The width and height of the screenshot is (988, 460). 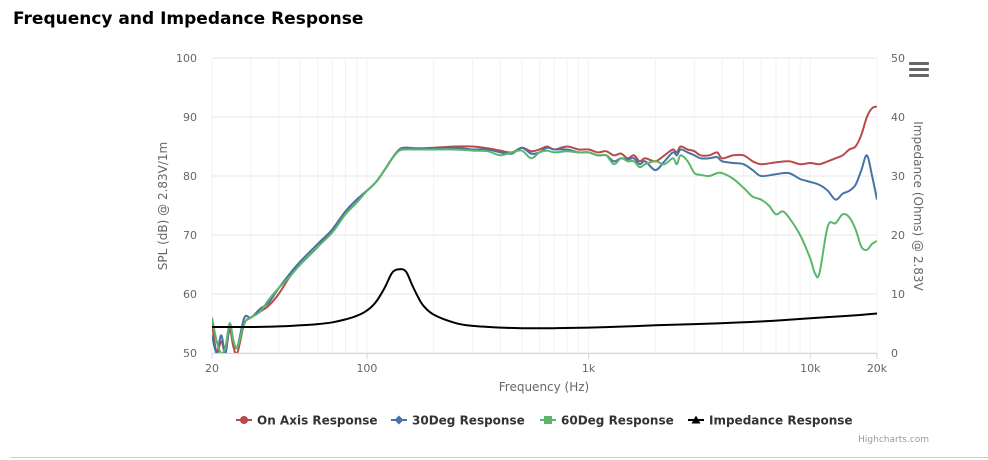 I want to click on legend-item: 30Deg Response, so click(x=458, y=421).